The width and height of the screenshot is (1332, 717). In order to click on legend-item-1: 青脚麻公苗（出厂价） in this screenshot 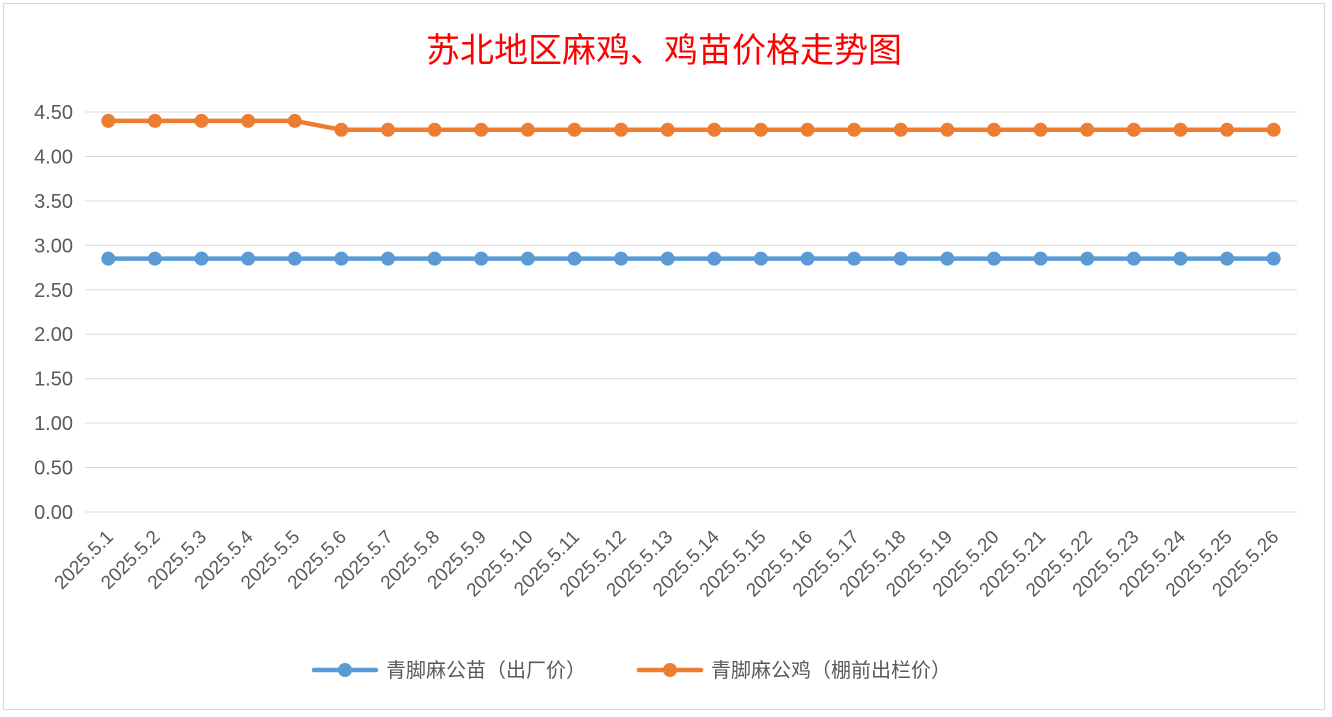, I will do `click(448, 670)`.